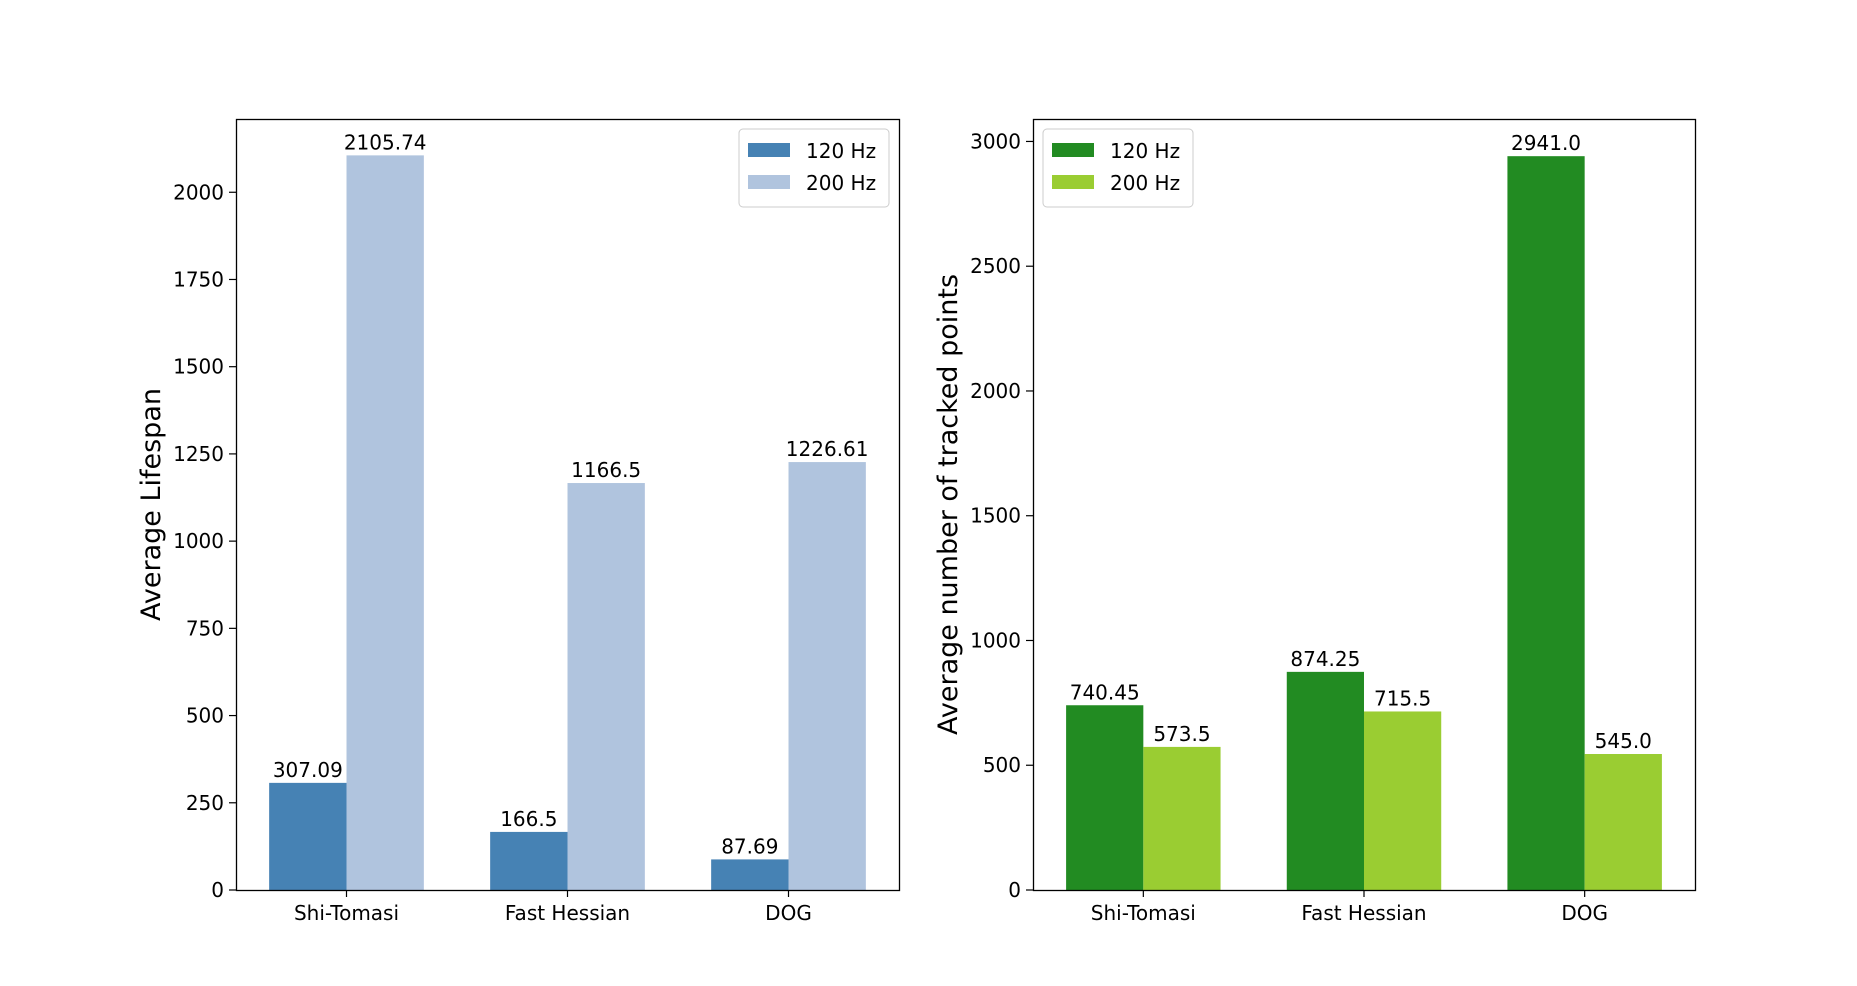 Image resolution: width=1857 pixels, height=986 pixels. Describe the element at coordinates (385, 522) in the screenshot. I see `left-bar-200hz-shi-tomasi` at that location.